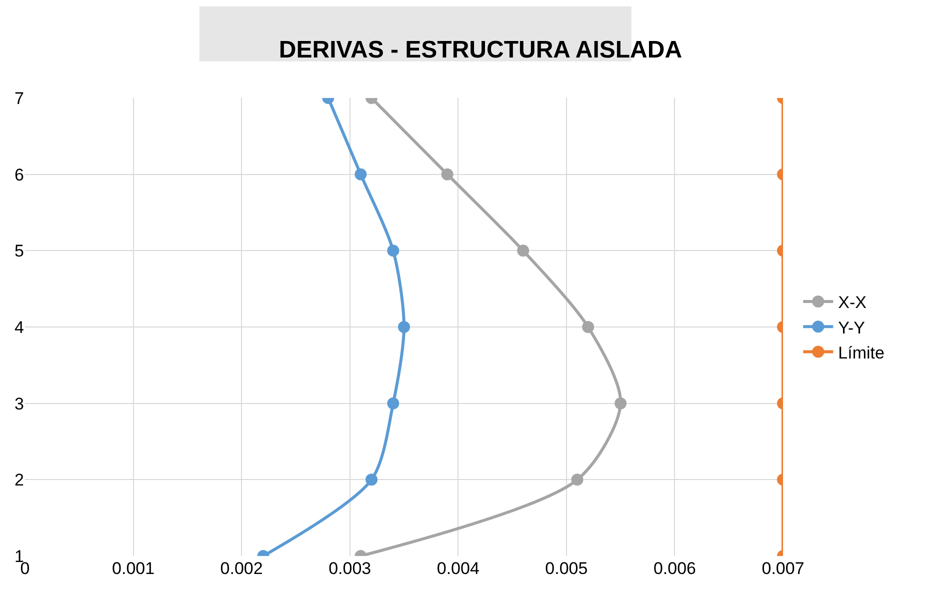  What do you see at coordinates (19, 174) in the screenshot?
I see `y-tick-label: 6` at bounding box center [19, 174].